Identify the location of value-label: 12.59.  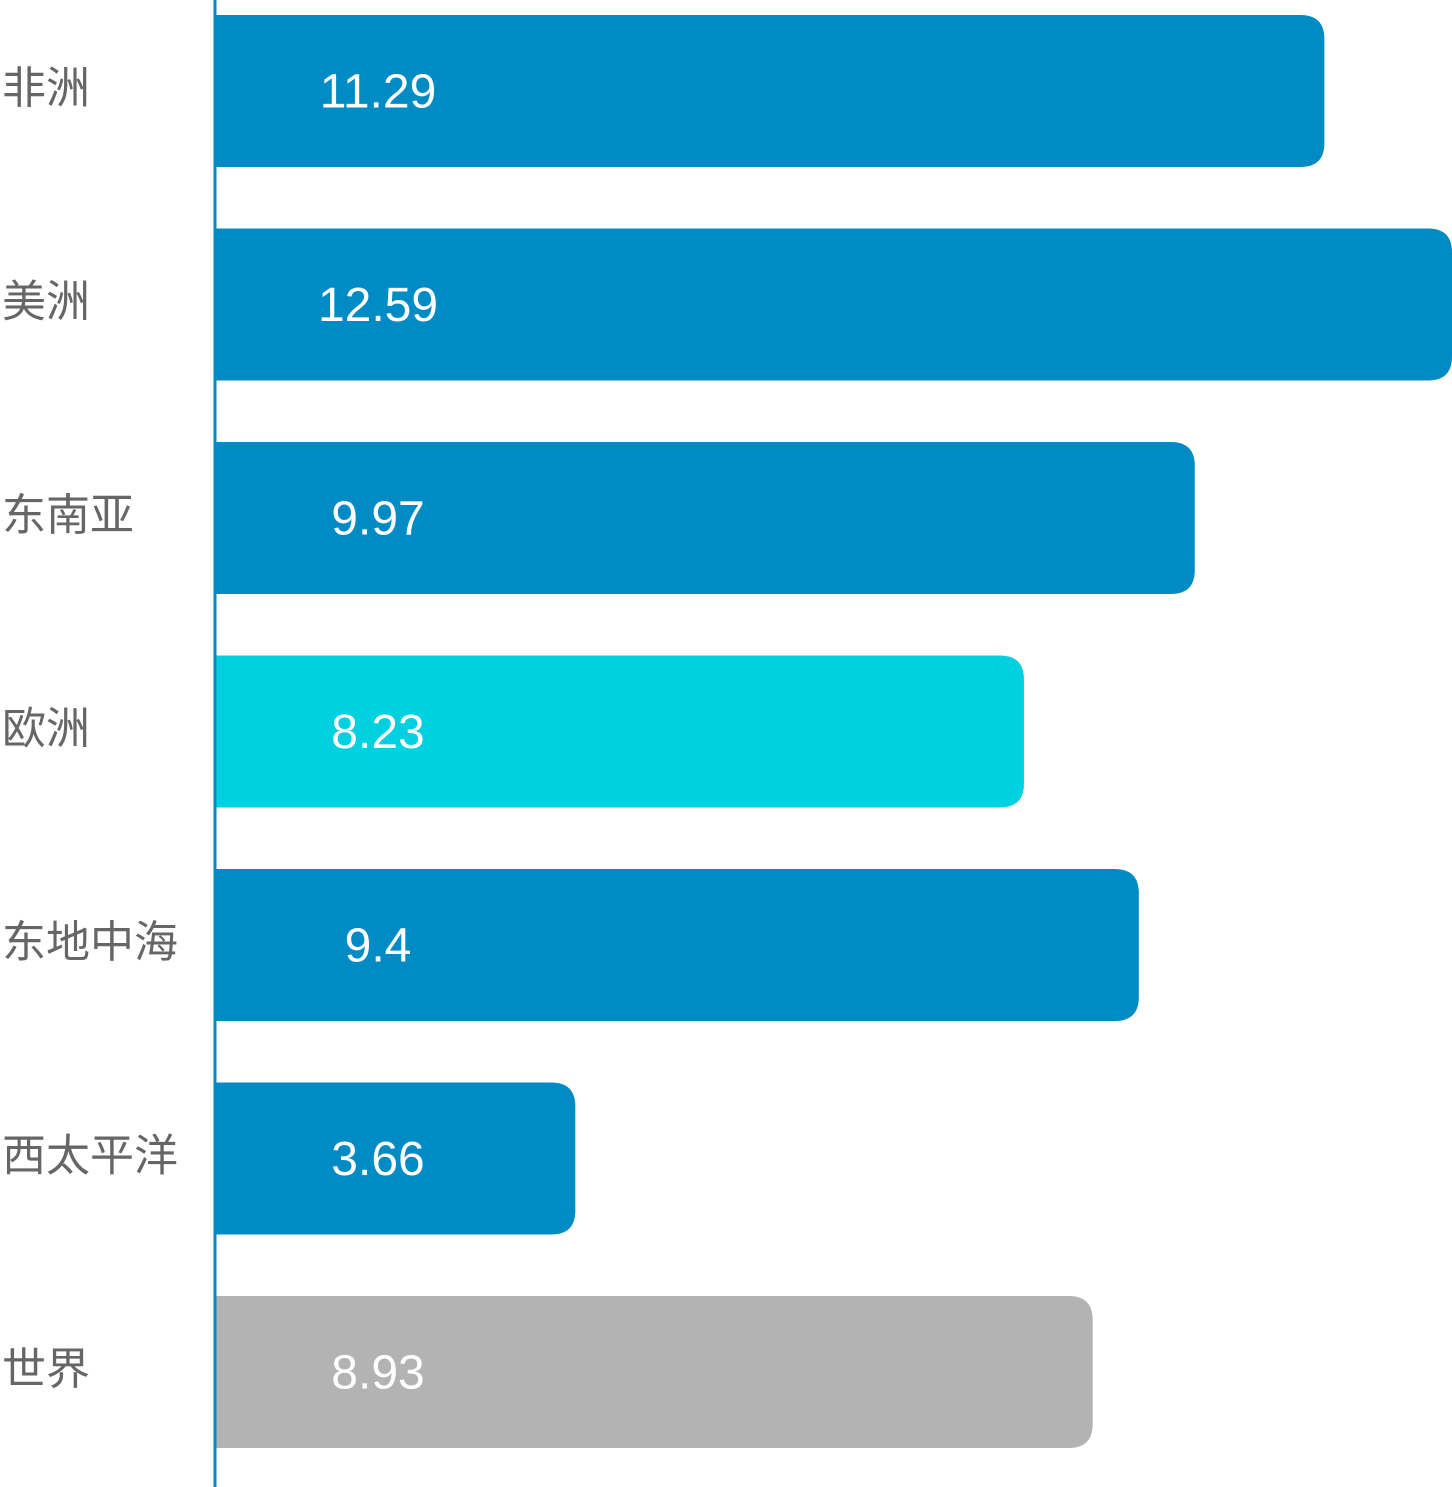
(378, 305).